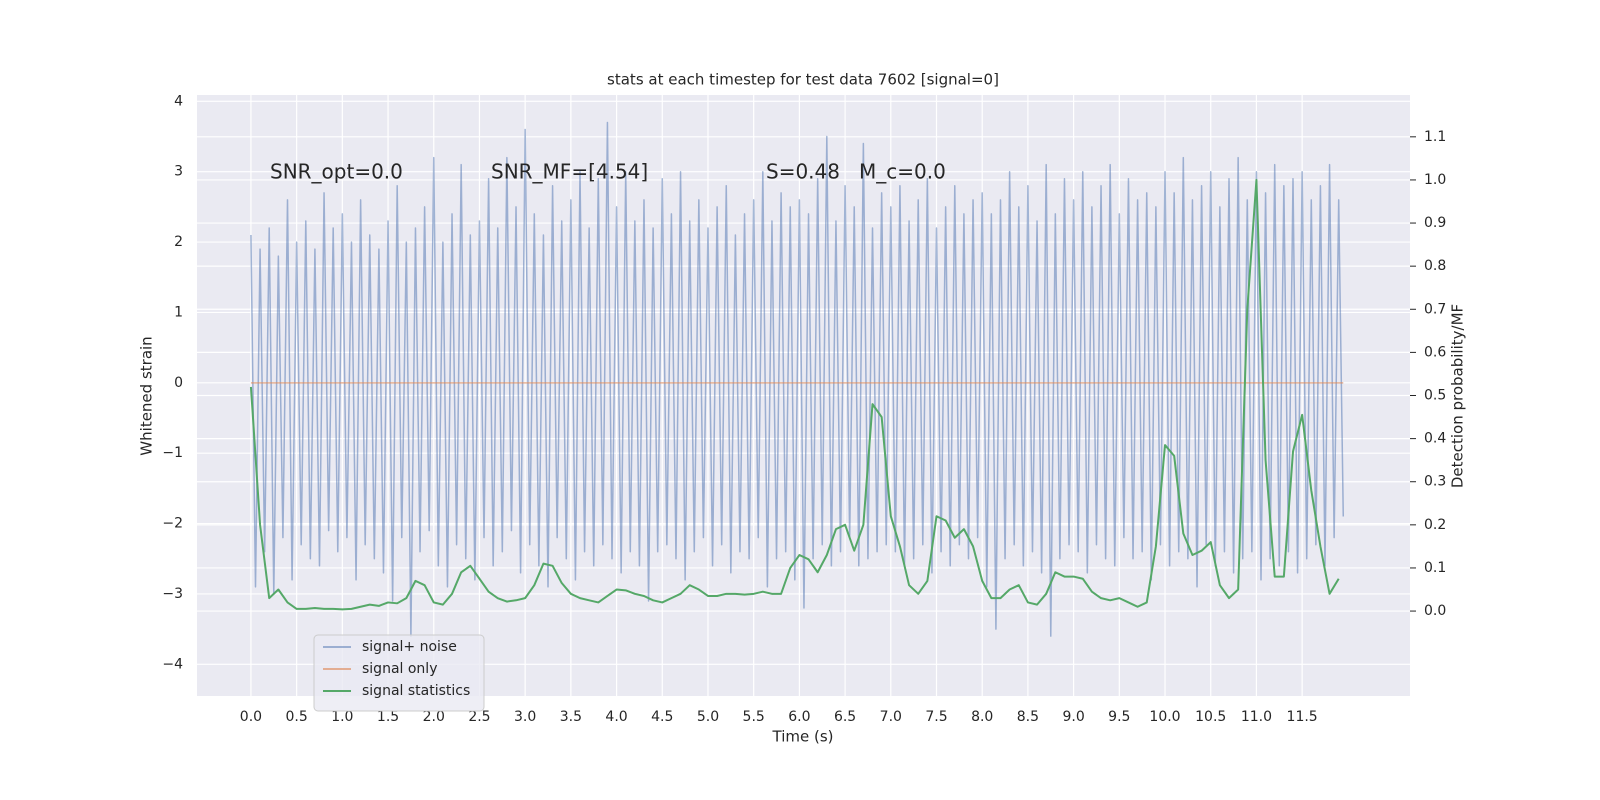  I want to click on y2-tick-label: 0.0, so click(1435, 611).